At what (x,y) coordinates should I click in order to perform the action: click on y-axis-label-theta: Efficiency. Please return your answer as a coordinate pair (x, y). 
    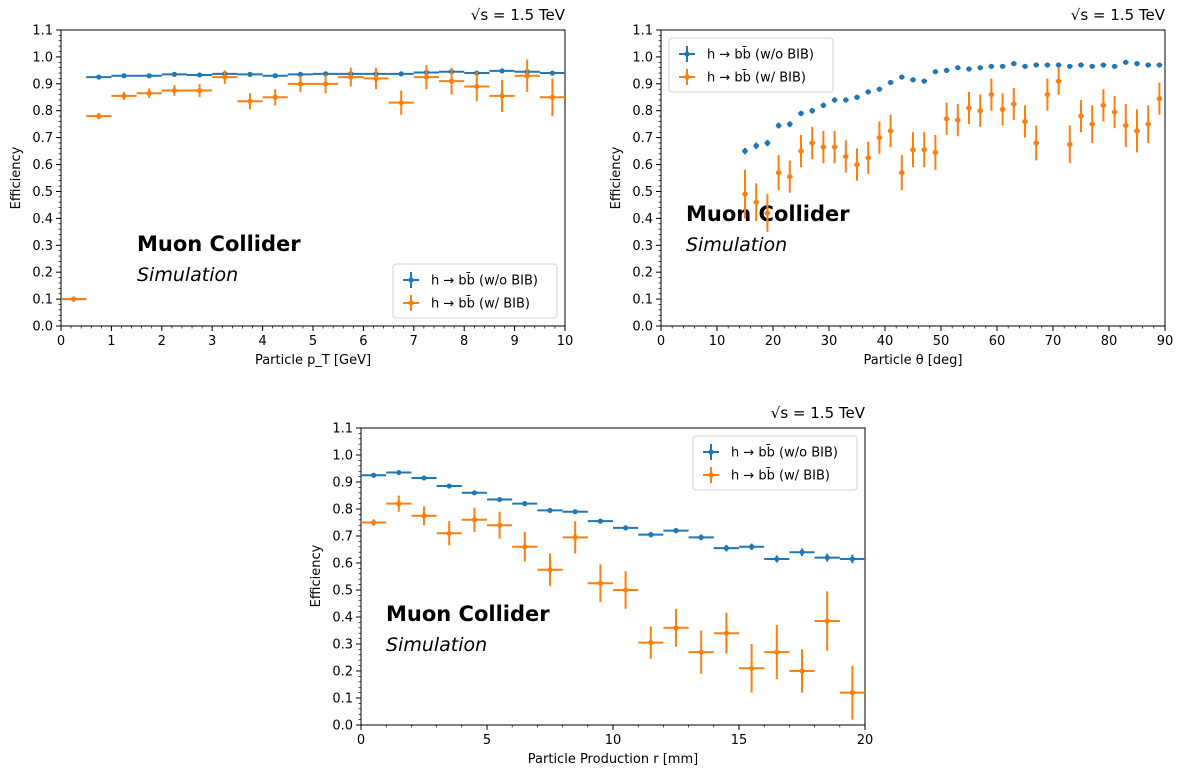
    Looking at the image, I should click on (616, 177).